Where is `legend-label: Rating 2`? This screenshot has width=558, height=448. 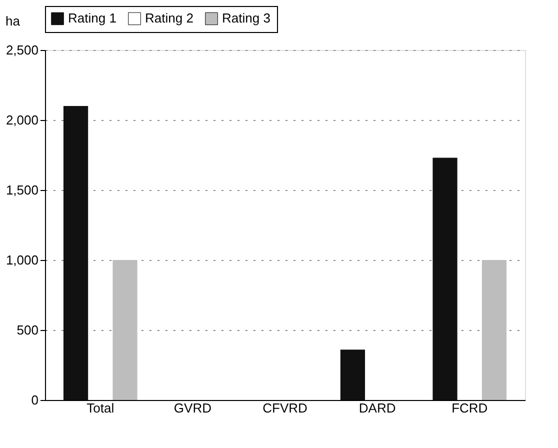 legend-label: Rating 2 is located at coordinates (169, 18).